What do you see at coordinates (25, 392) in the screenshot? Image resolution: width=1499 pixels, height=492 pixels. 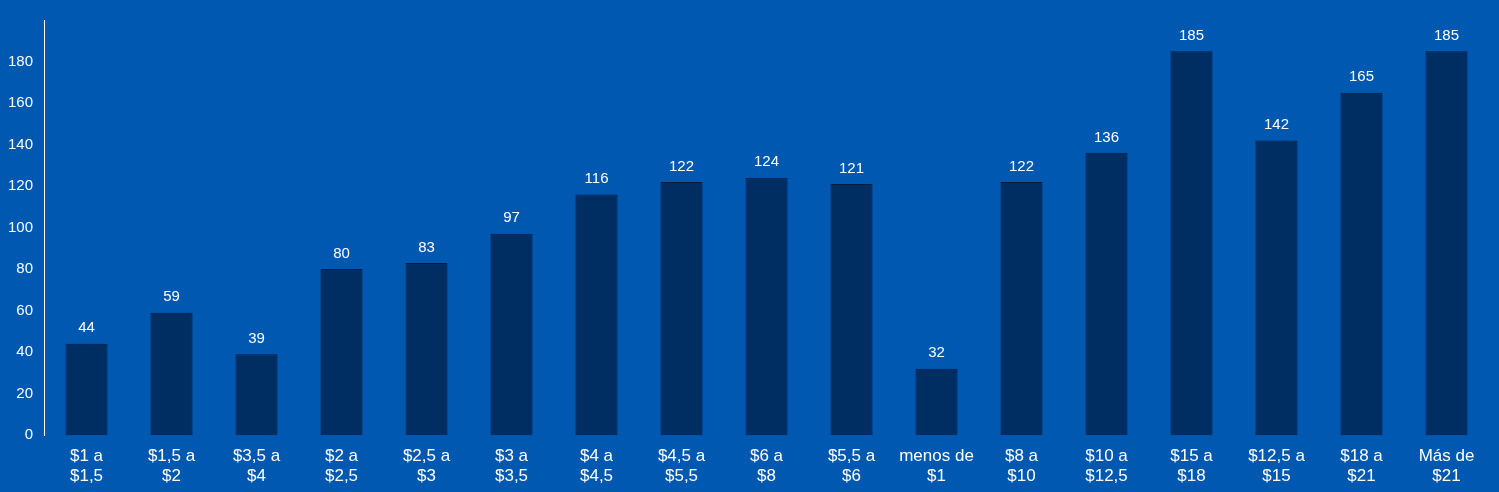 I see `y-tick-label: 20` at bounding box center [25, 392].